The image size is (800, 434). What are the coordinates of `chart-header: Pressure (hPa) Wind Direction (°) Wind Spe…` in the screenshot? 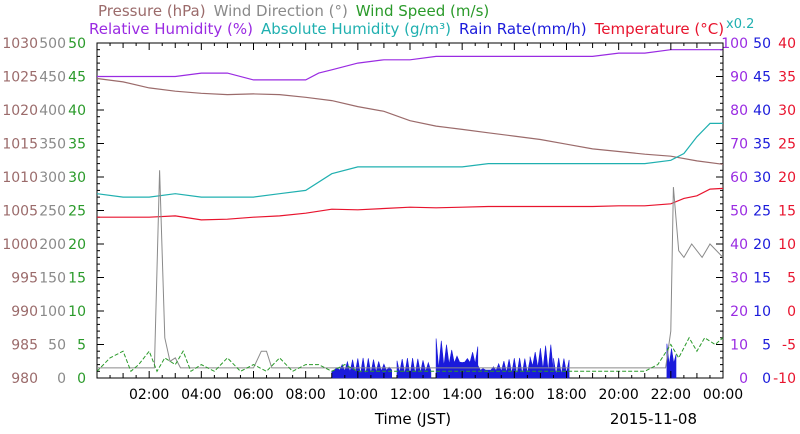 It's located at (421, 20).